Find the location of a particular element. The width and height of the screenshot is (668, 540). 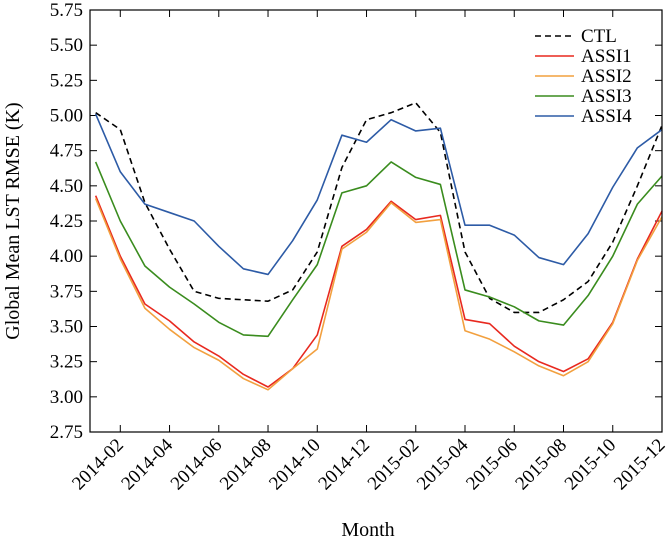

x-tick-label: 2015-04 is located at coordinates (443, 464).